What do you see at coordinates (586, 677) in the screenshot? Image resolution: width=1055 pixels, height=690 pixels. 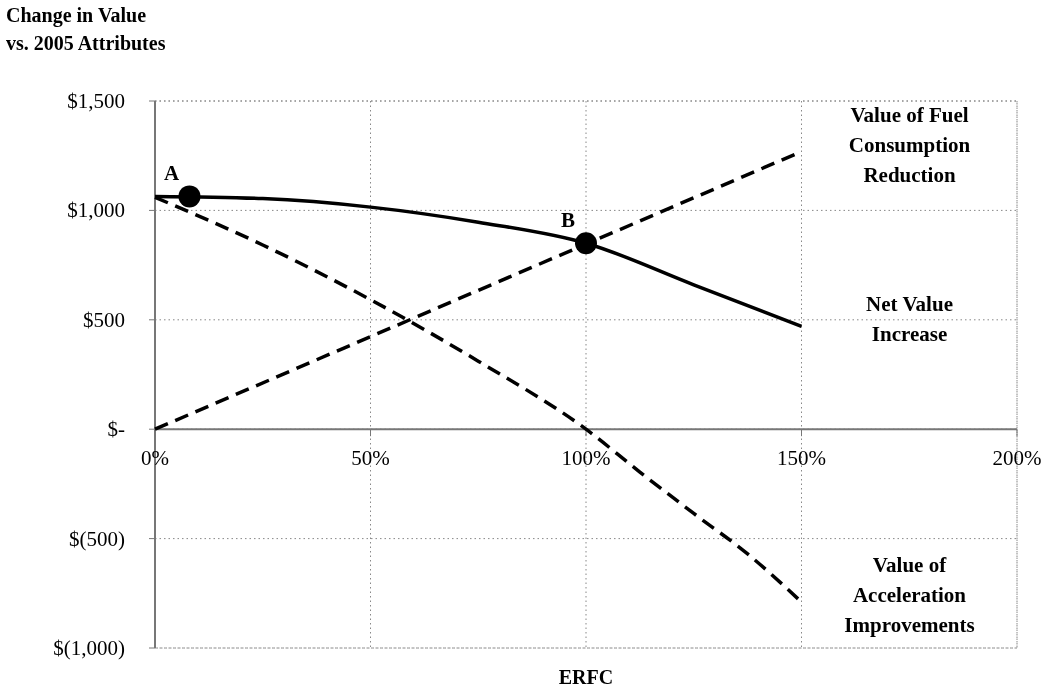 I see `x-axis-title: ERFC` at bounding box center [586, 677].